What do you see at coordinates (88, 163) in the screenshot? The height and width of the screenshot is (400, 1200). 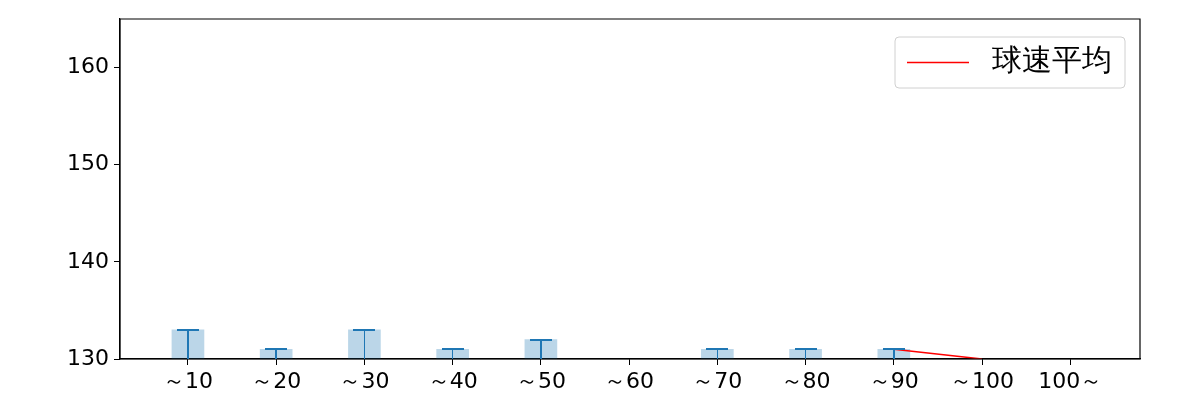 I see `y-tick-label: 150` at bounding box center [88, 163].